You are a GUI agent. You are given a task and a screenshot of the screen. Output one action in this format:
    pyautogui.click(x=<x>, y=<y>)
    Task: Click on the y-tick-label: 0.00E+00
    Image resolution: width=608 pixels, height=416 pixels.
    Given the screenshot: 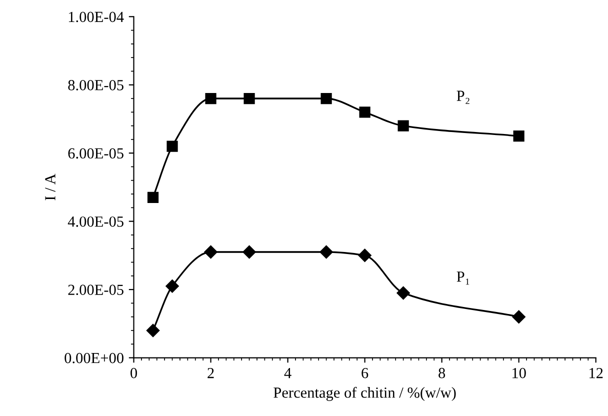 What is the action you would take?
    pyautogui.click(x=94, y=358)
    